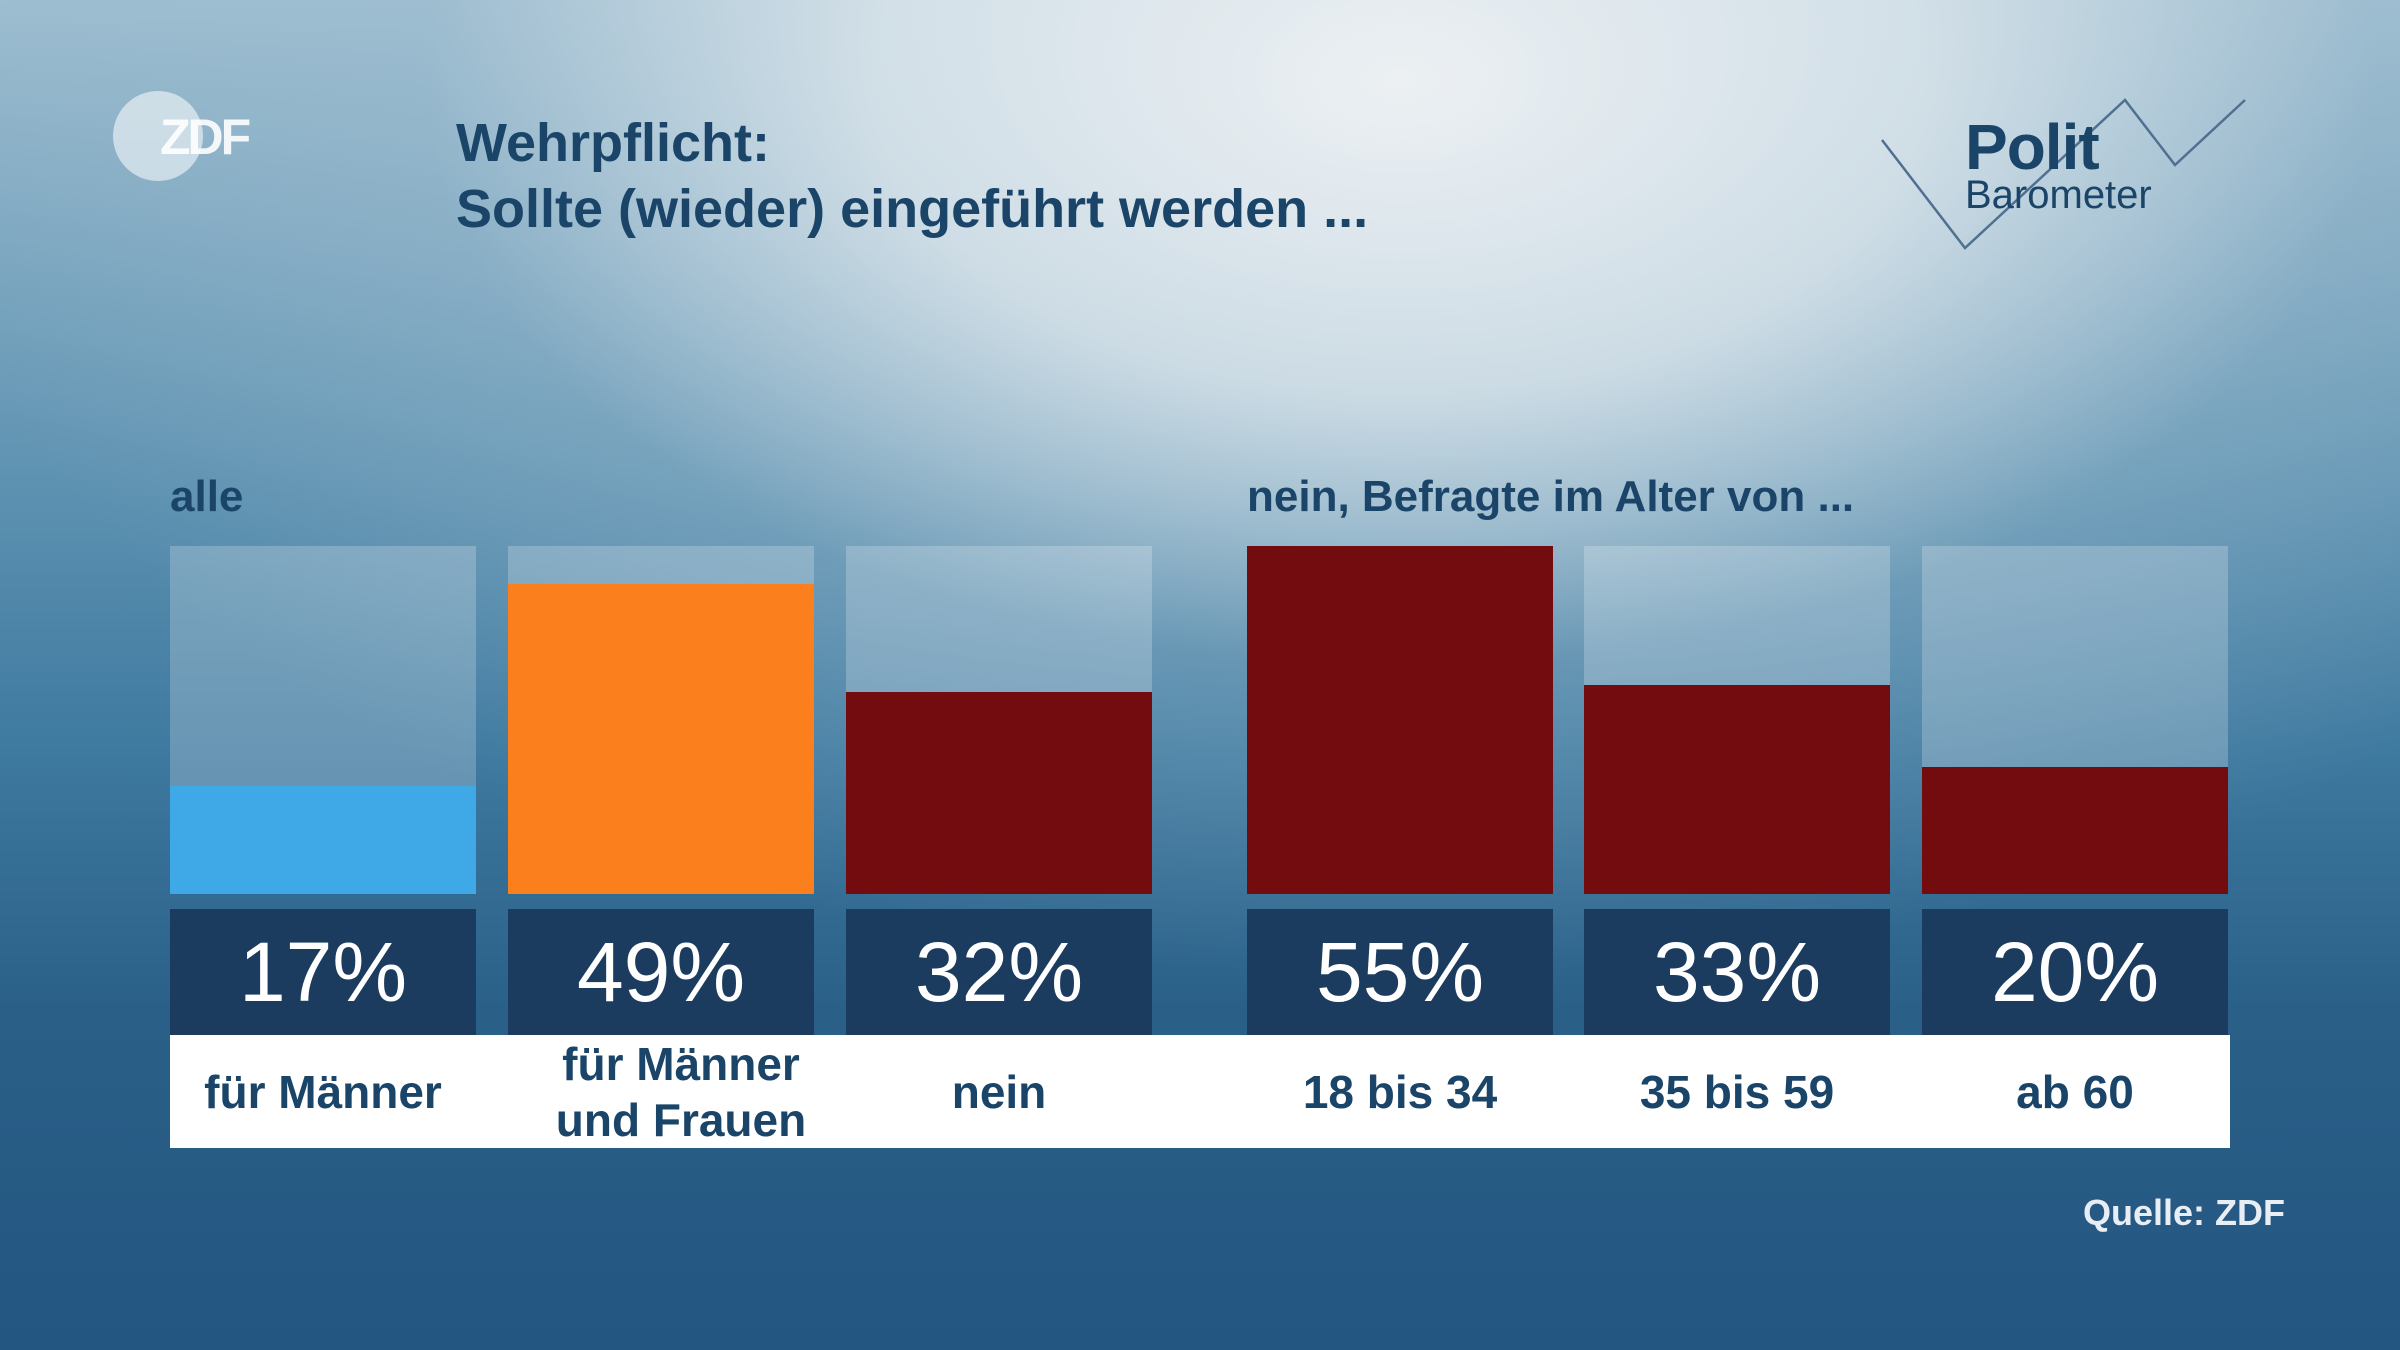  Describe the element at coordinates (2183, 1212) in the screenshot. I see `source-note: Quelle: ZDF` at that location.